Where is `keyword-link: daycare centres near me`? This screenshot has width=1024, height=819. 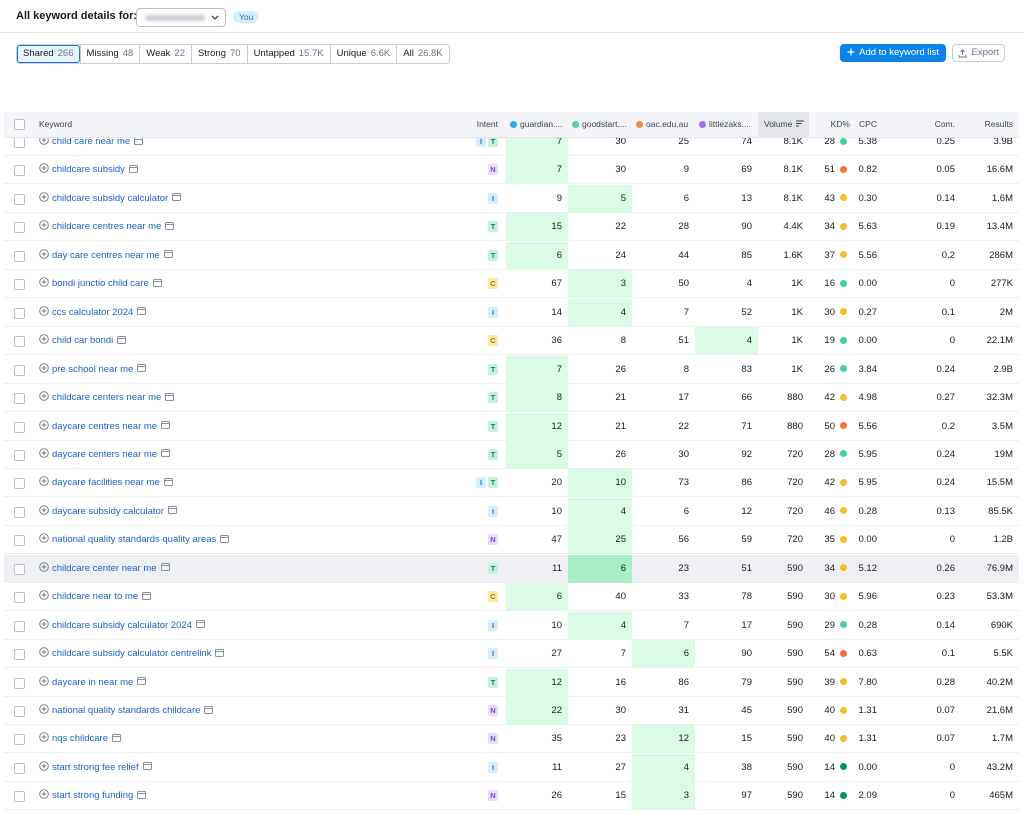
keyword-link: daycare centres near me is located at coordinates (105, 426).